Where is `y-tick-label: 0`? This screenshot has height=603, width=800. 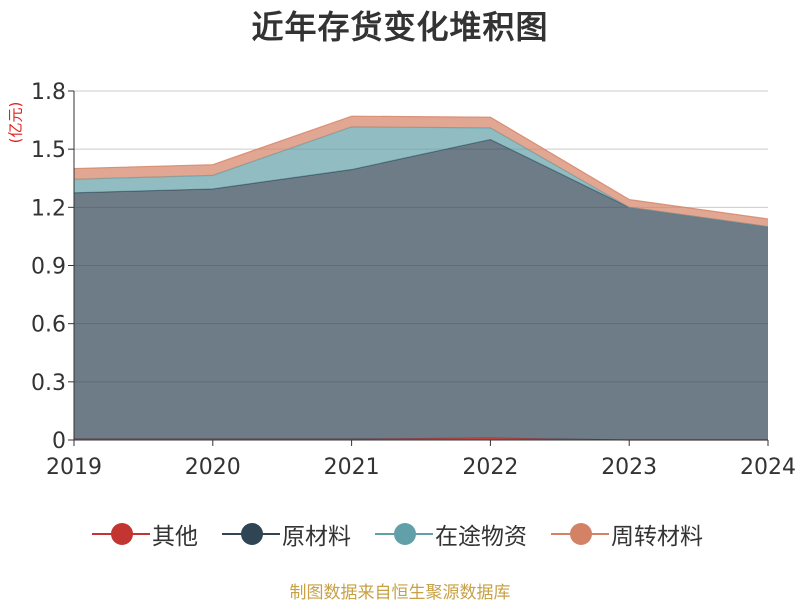 y-tick-label: 0 is located at coordinates (59, 441).